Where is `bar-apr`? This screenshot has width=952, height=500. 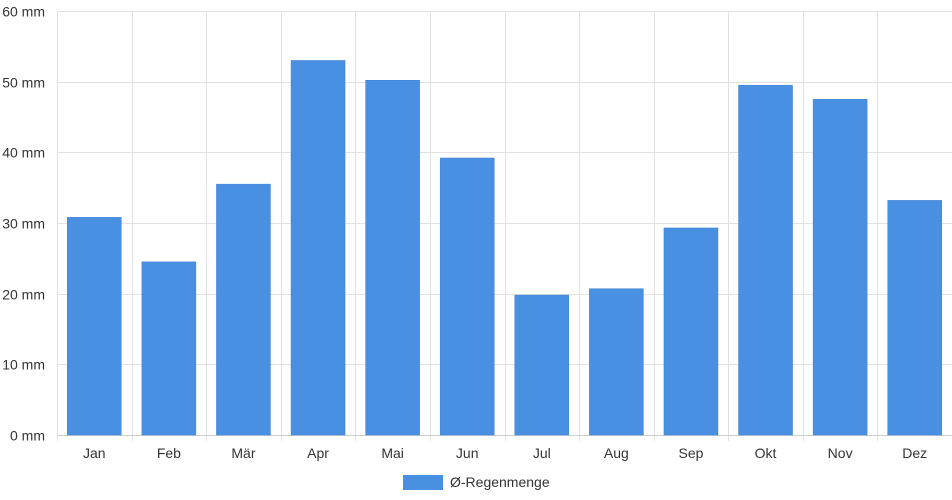
bar-apr is located at coordinates (318, 248).